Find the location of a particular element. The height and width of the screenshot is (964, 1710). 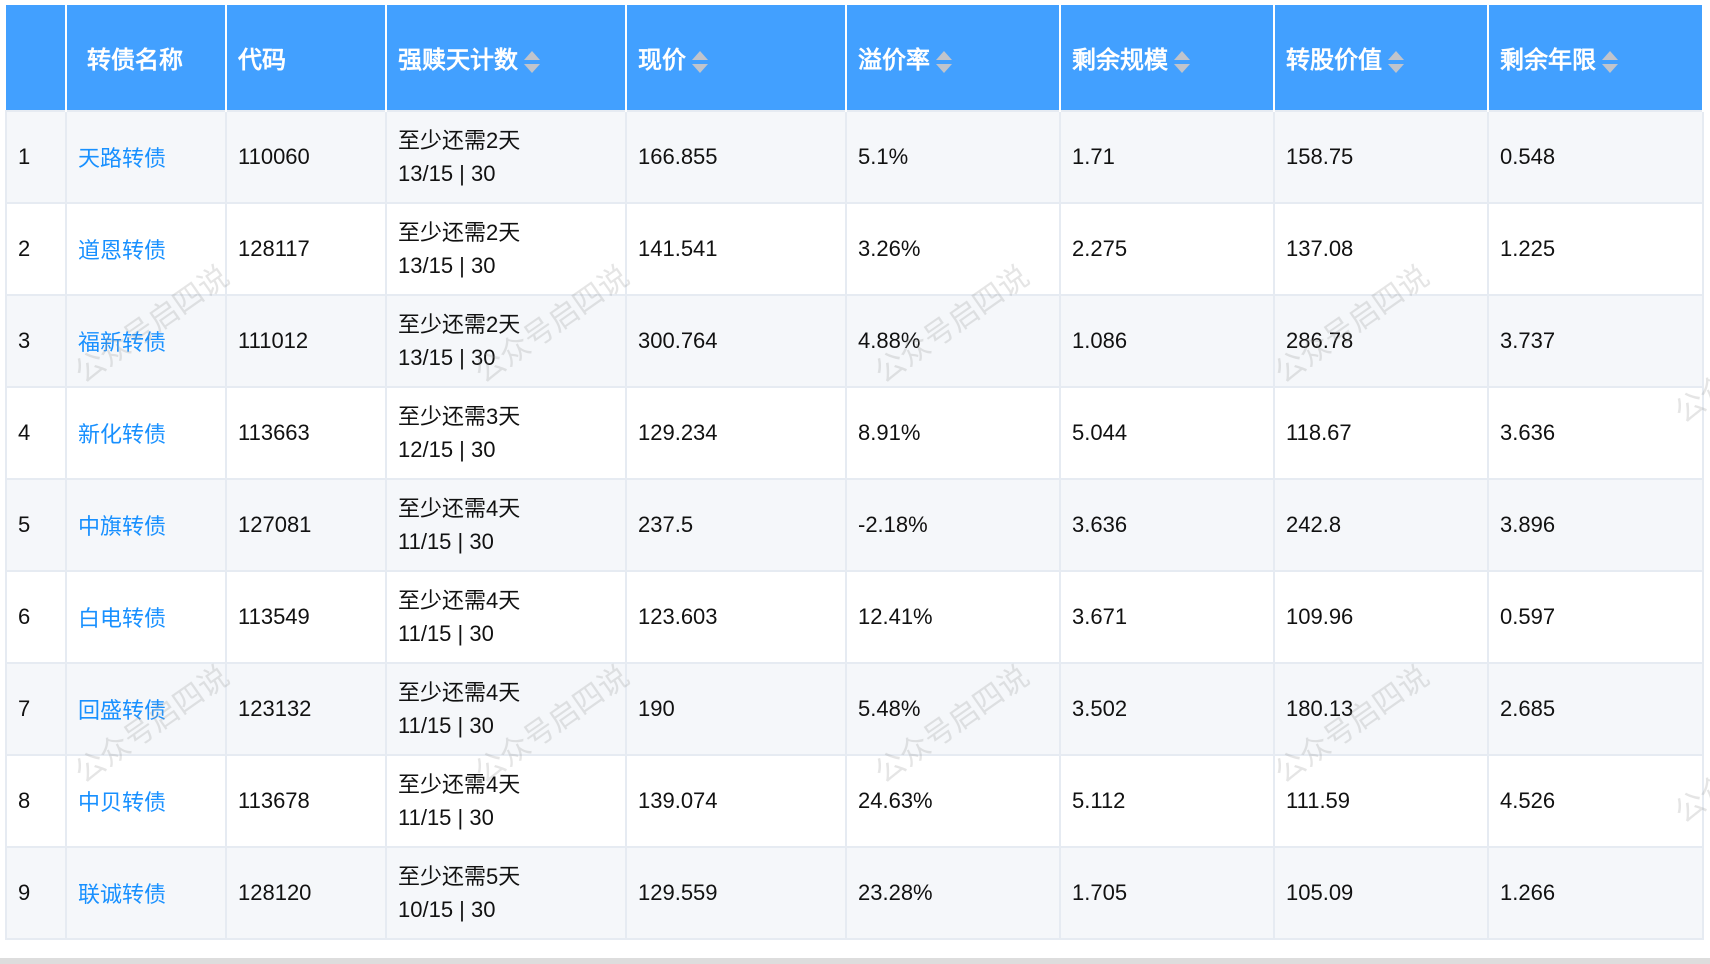

bond-code: 113549 is located at coordinates (306, 617).